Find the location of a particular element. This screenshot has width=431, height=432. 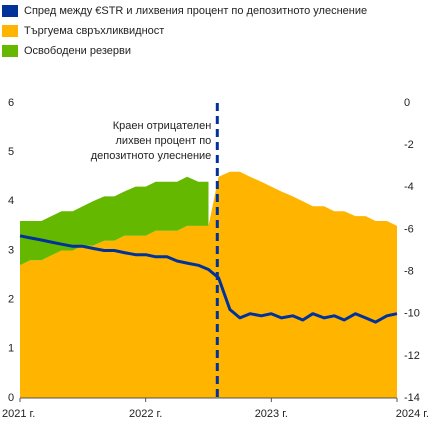

area is located at coordinates (114, 221).